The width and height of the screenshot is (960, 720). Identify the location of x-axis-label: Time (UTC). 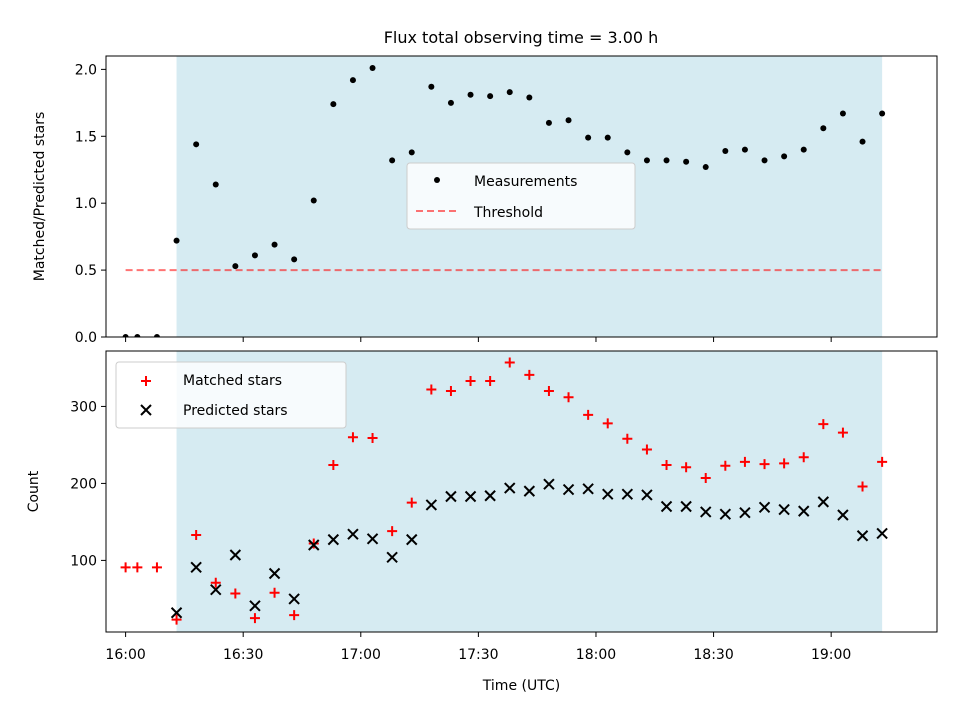
(521, 686).